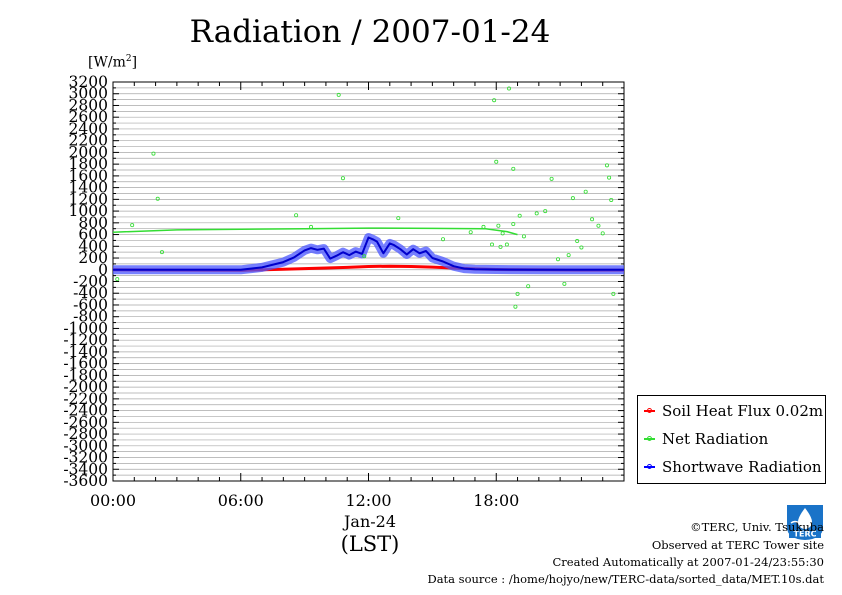  I want to click on x-tick-label: 06:00, so click(241, 500).